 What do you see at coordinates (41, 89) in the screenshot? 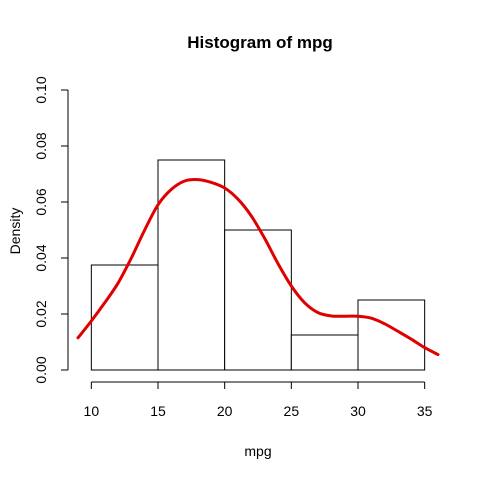
I see `y-tick-label: 0.10` at bounding box center [41, 89].